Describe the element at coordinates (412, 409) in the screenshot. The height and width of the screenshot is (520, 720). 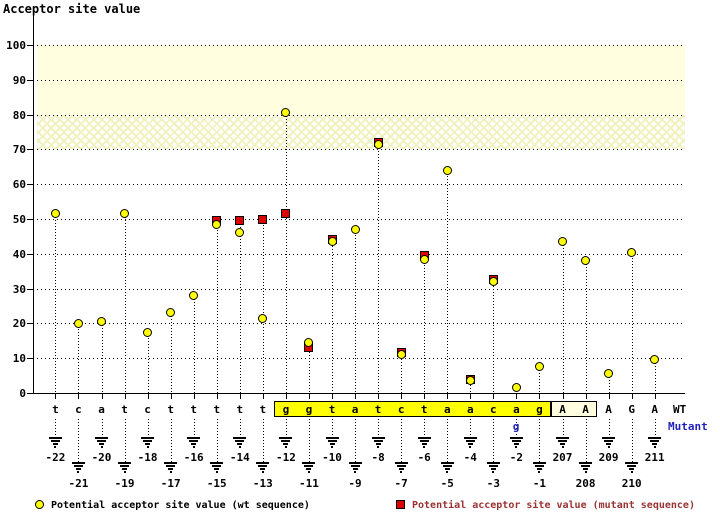
I see `acceptor-site-box` at that location.